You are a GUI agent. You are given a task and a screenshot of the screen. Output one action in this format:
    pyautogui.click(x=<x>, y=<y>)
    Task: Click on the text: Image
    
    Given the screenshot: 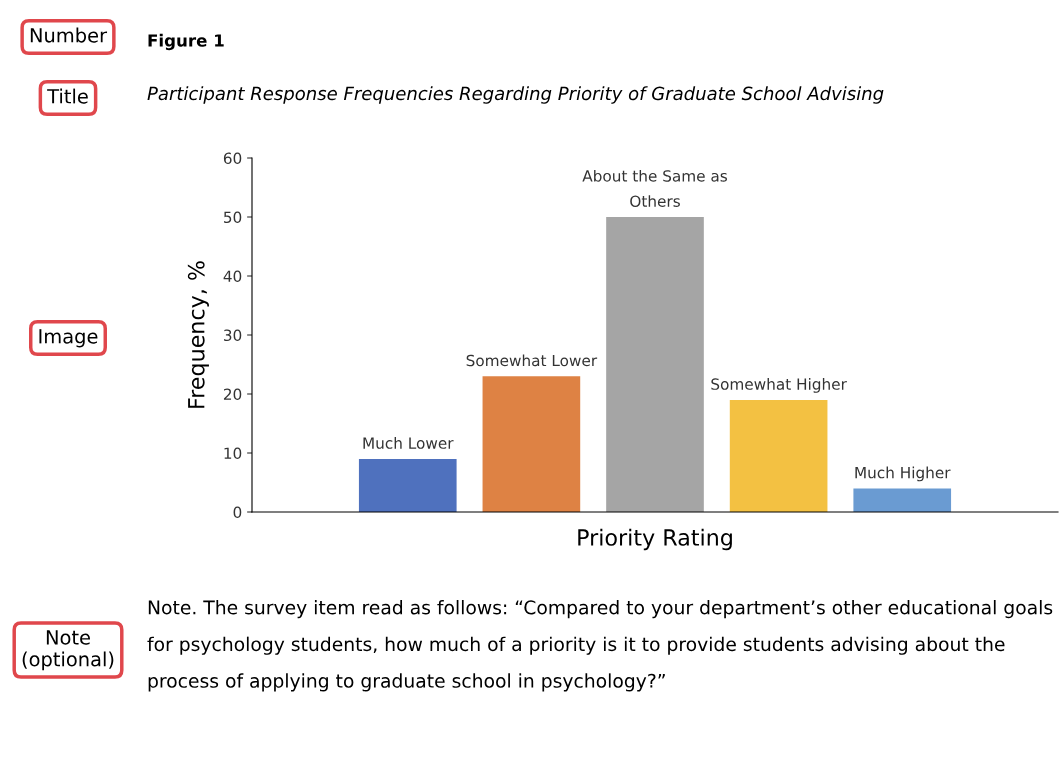 What is the action you would take?
    pyautogui.click(x=68, y=338)
    